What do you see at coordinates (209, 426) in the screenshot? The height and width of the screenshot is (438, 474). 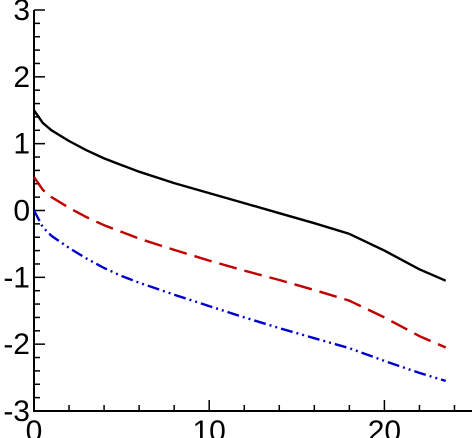 I see `x-tick-label: 10` at bounding box center [209, 426].